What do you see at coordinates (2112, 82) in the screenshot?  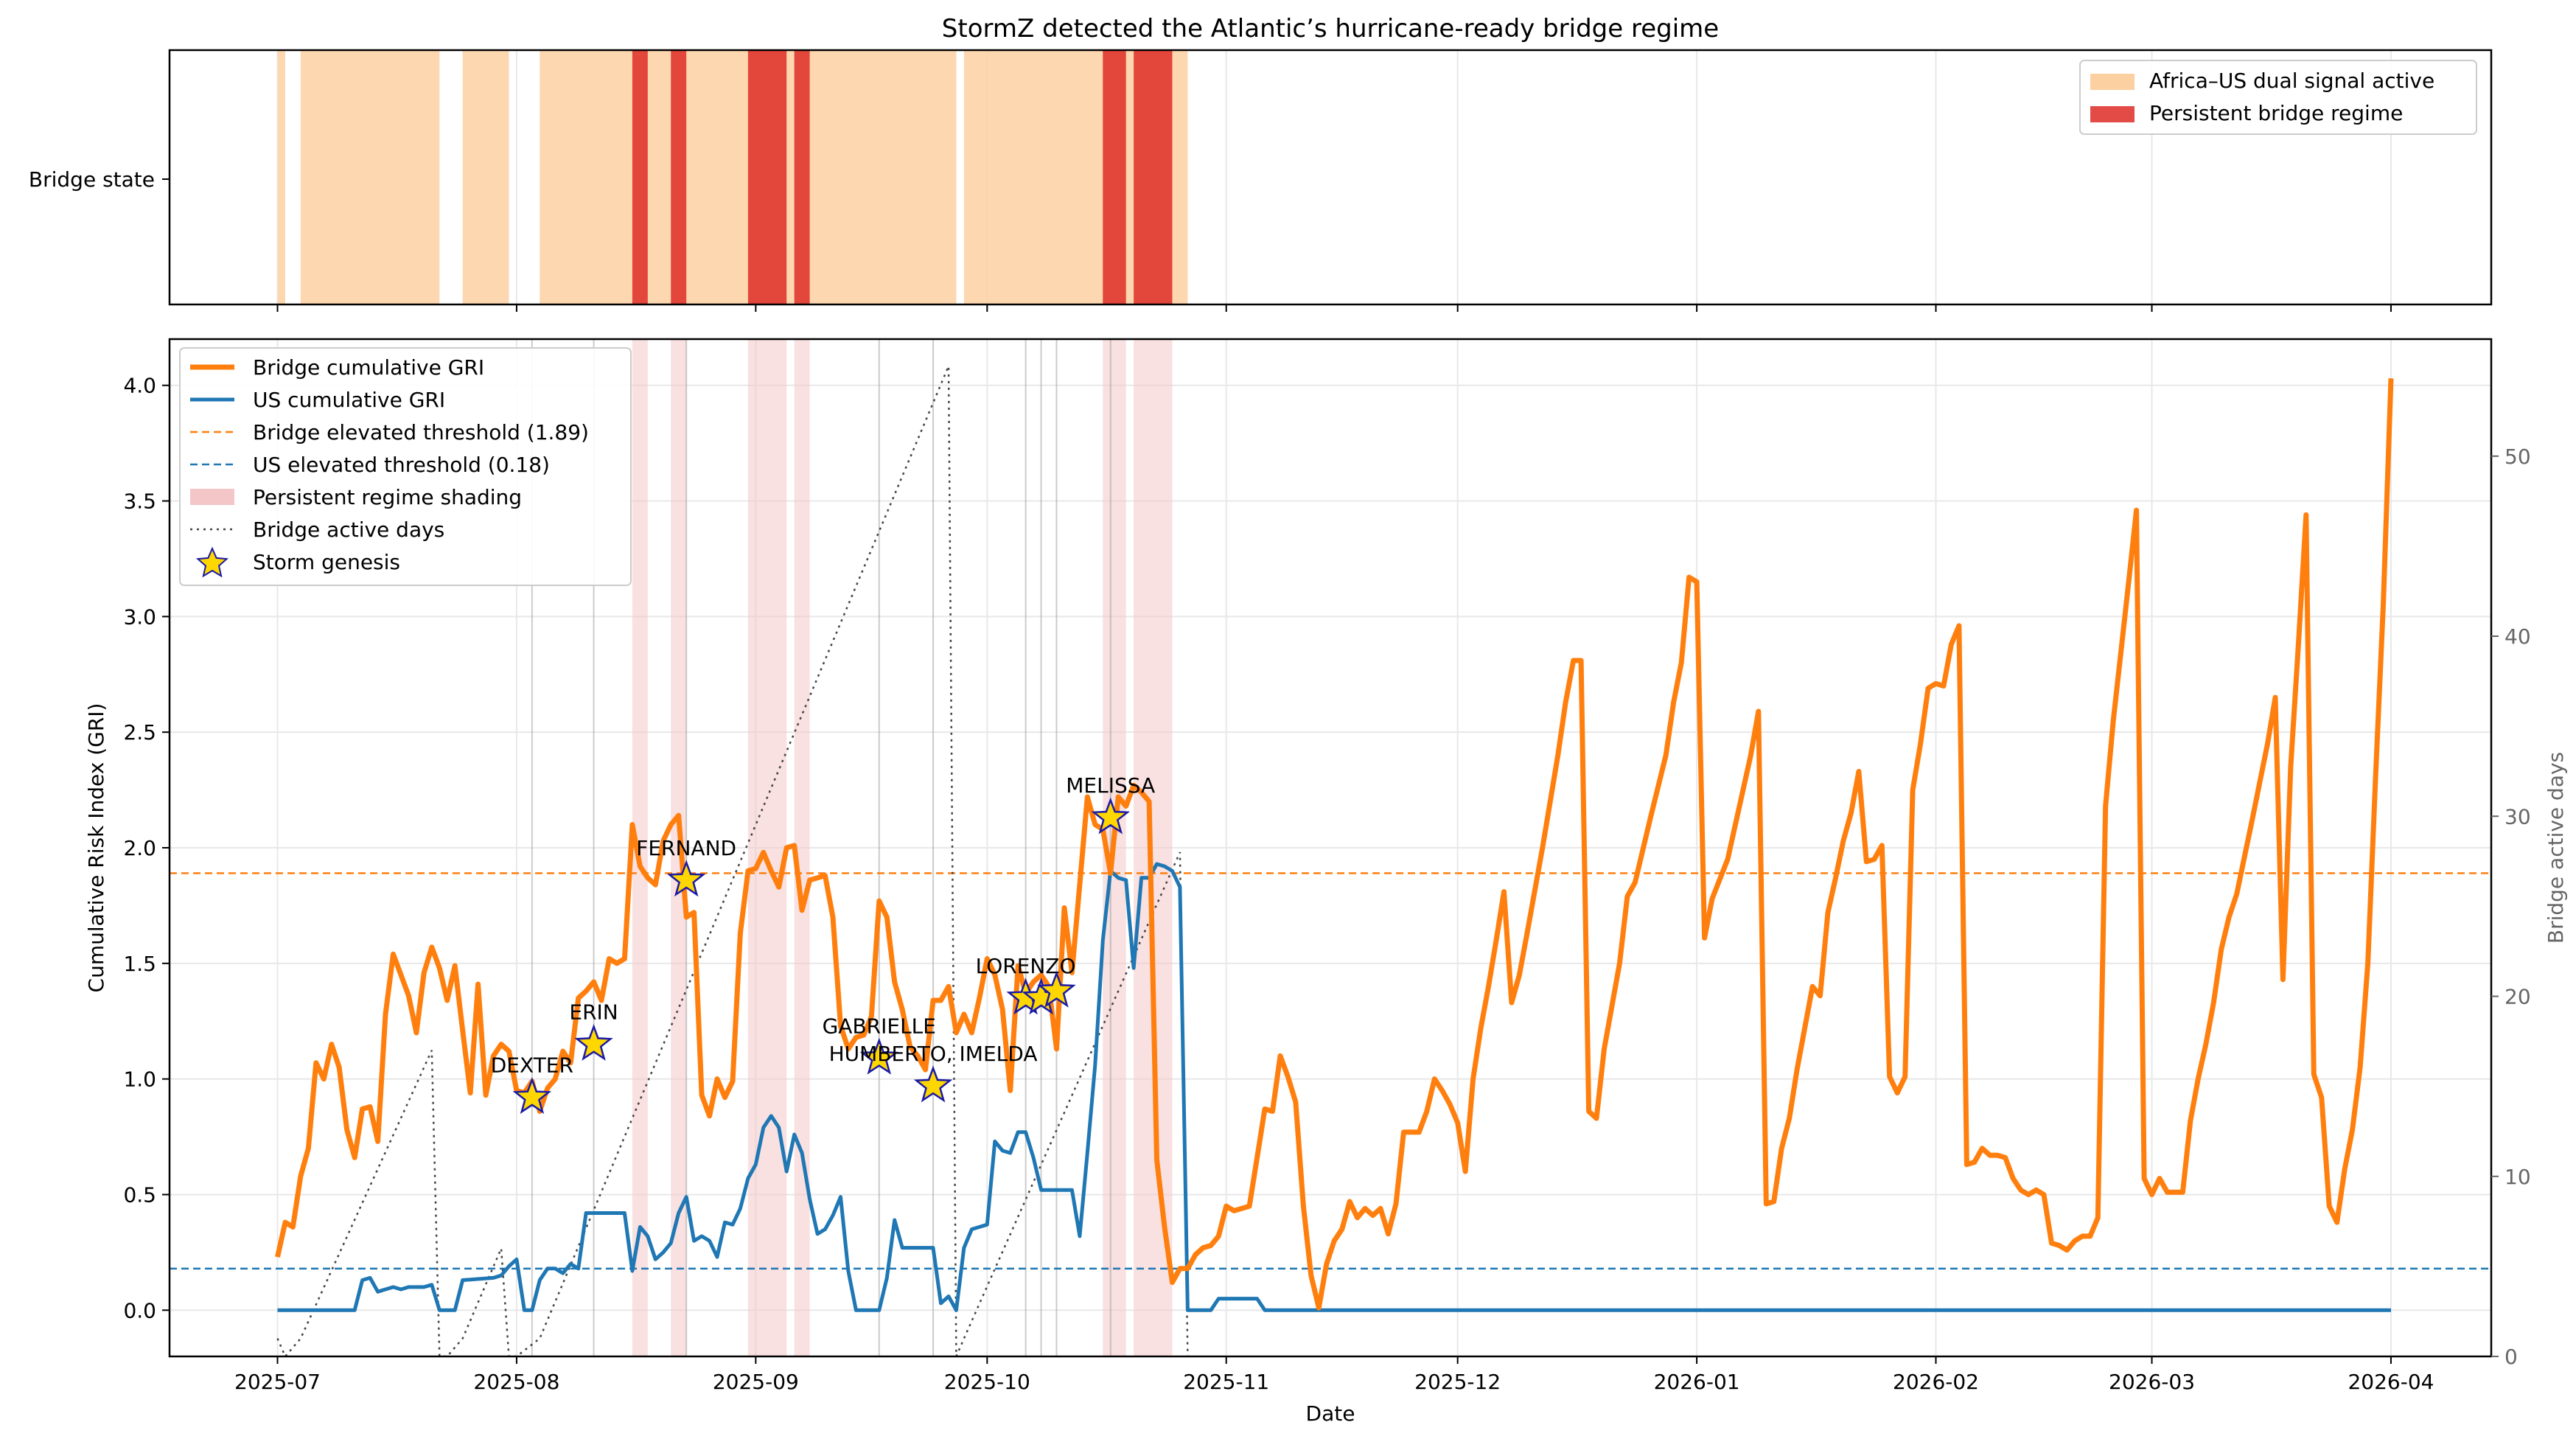 I see `dual-signal-swatch` at bounding box center [2112, 82].